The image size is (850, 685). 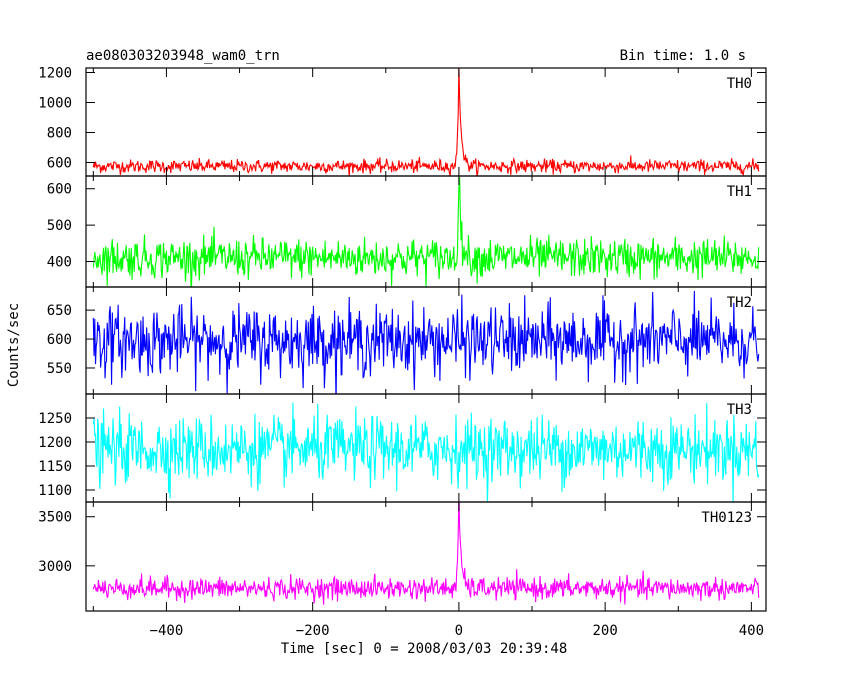 What do you see at coordinates (55, 567) in the screenshot?
I see `y-tick-label: 3000` at bounding box center [55, 567].